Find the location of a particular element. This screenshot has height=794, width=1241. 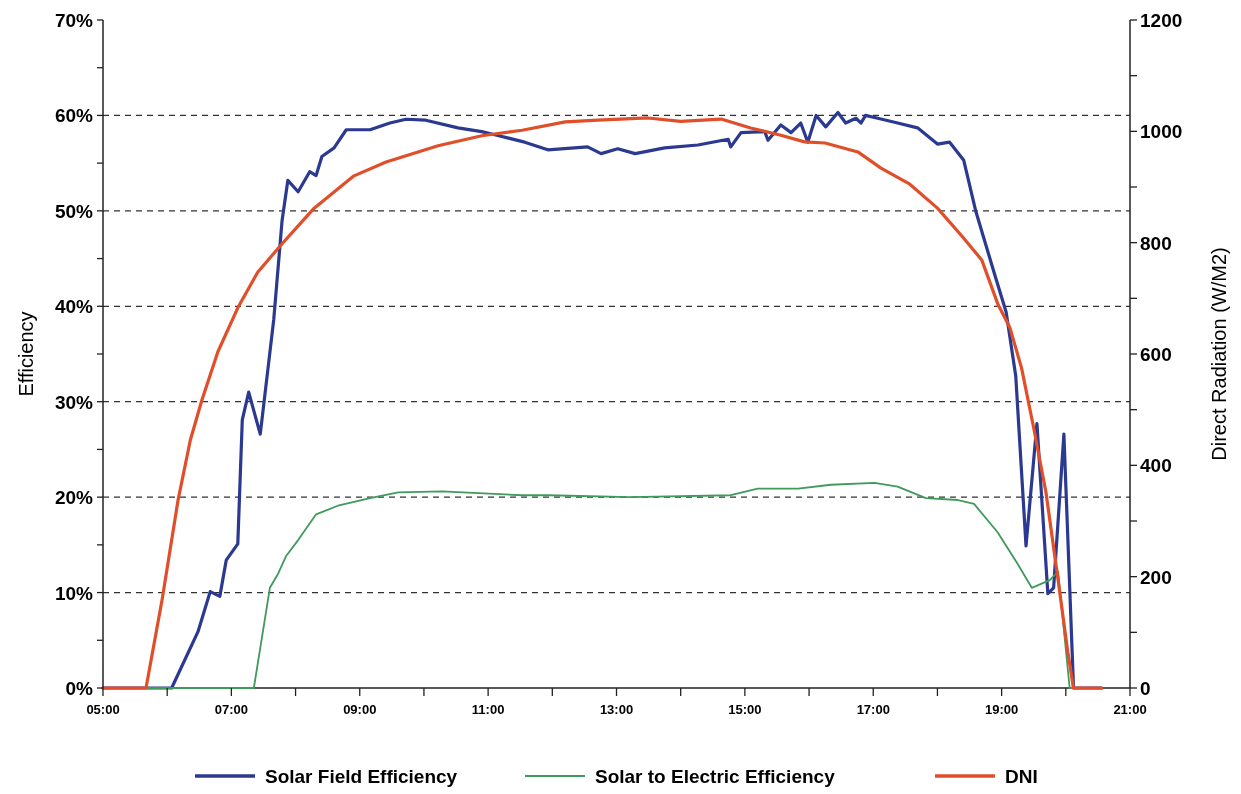

x-tick-label: 13:00 is located at coordinates (616, 709).